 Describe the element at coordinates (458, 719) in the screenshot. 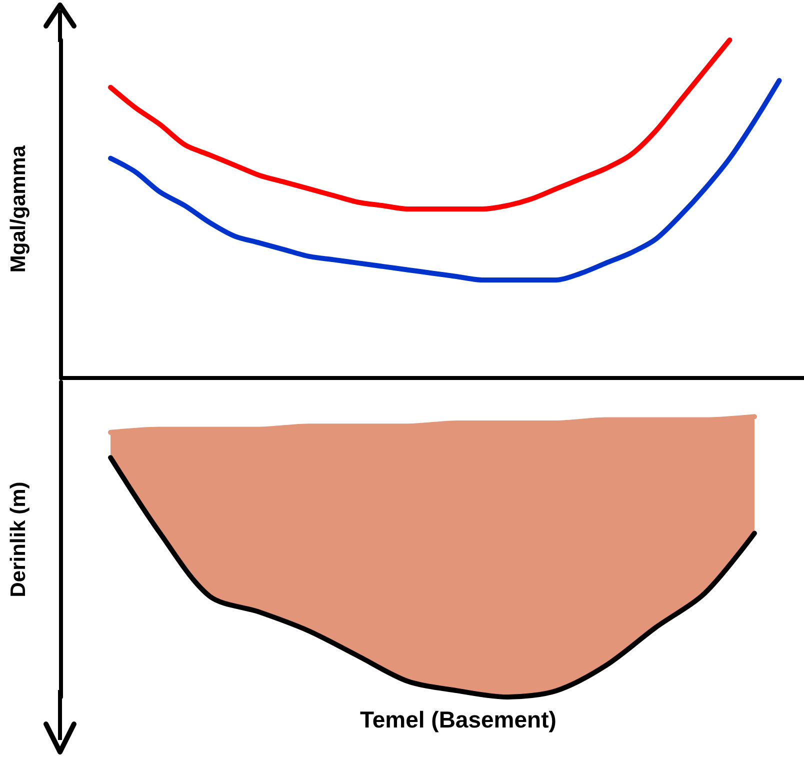

I see `text: Temel (Basement)` at that location.